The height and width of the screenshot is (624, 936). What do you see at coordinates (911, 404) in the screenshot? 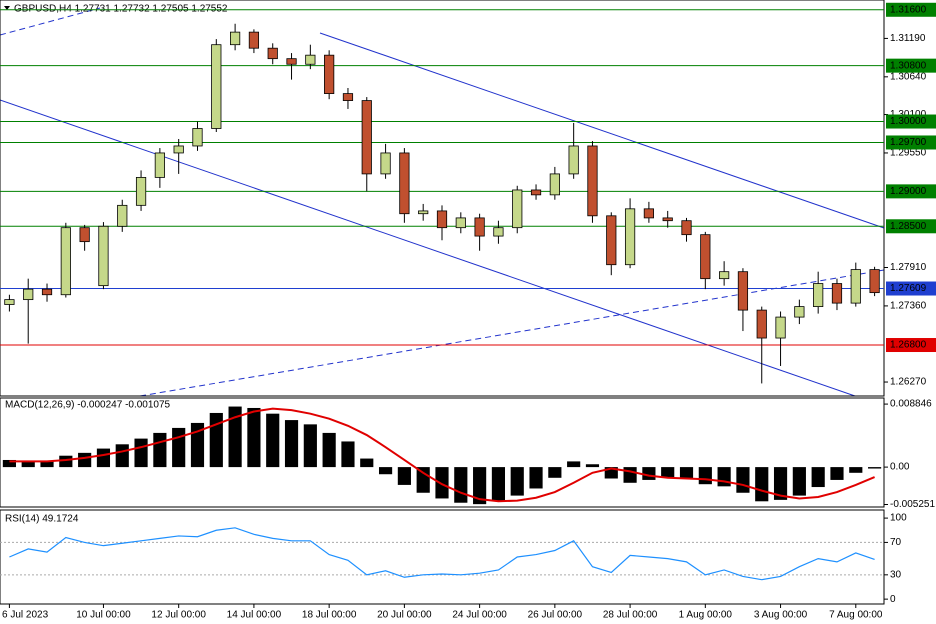
I see `y-tick-label: 0.008846` at bounding box center [911, 404].